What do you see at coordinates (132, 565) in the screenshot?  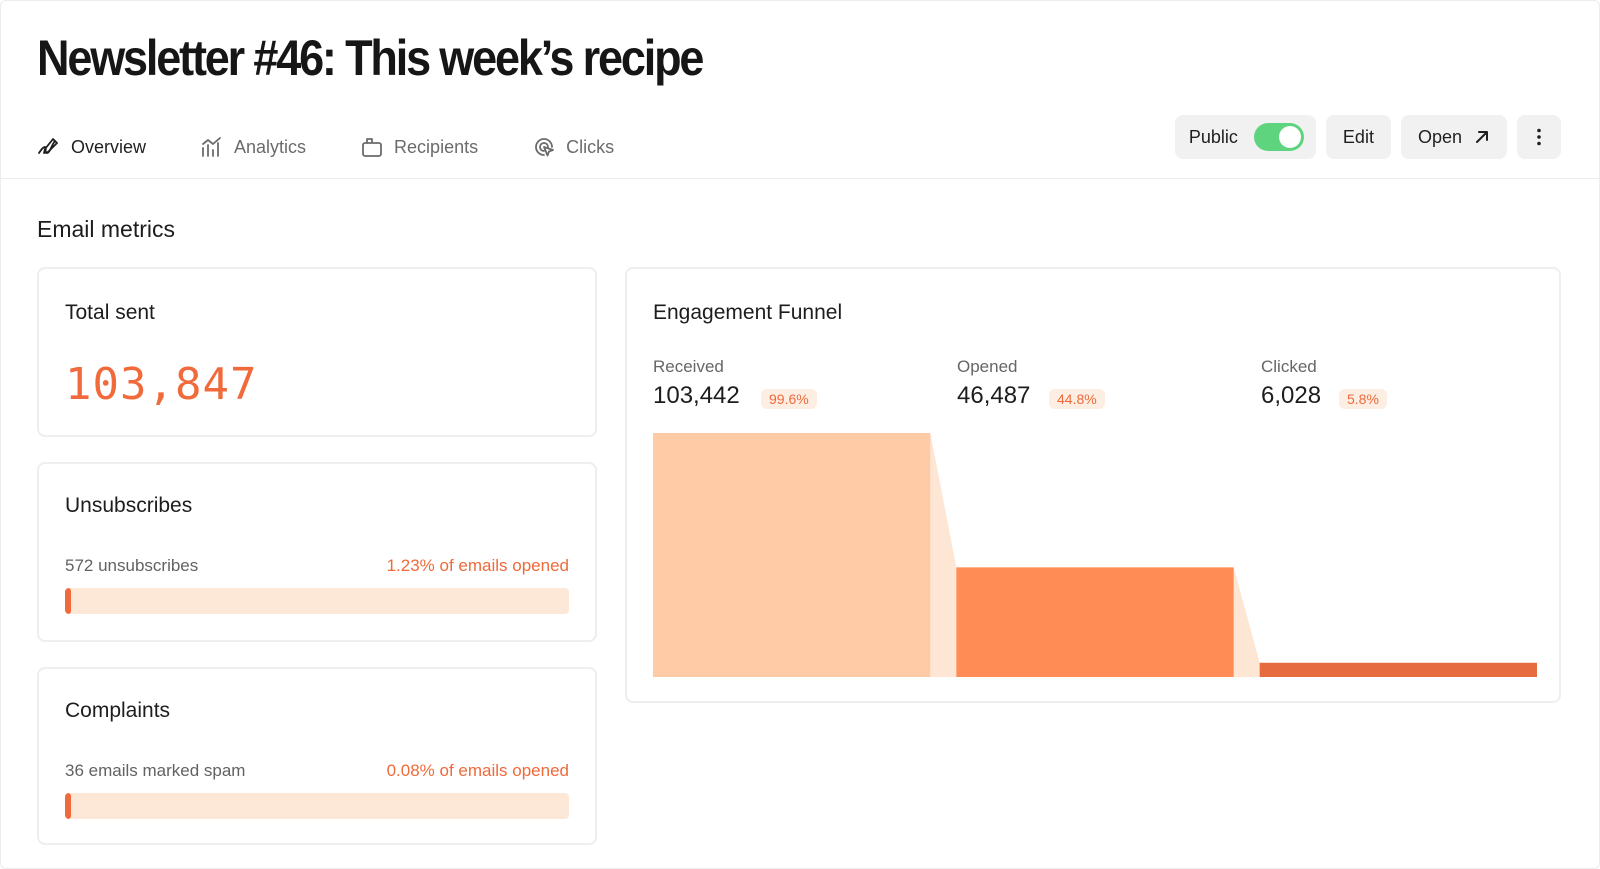 I see `unsubscribes-count: 572 unsubscribes` at bounding box center [132, 565].